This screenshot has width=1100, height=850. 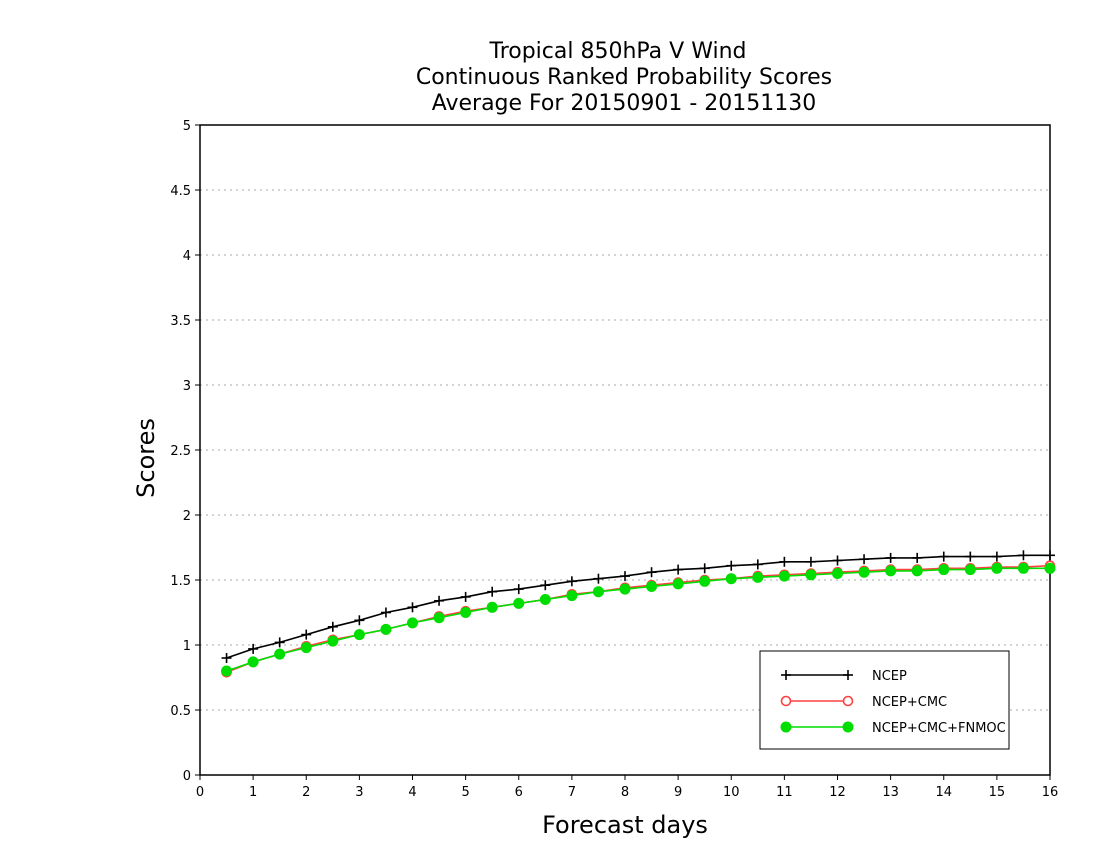 What do you see at coordinates (187, 386) in the screenshot?
I see `y-tick-label: 3` at bounding box center [187, 386].